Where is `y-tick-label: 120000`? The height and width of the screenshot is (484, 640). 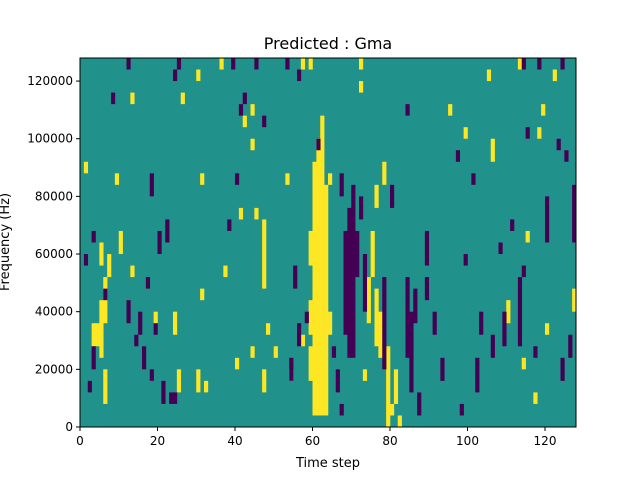
y-tick-label: 120000 is located at coordinates (50, 81).